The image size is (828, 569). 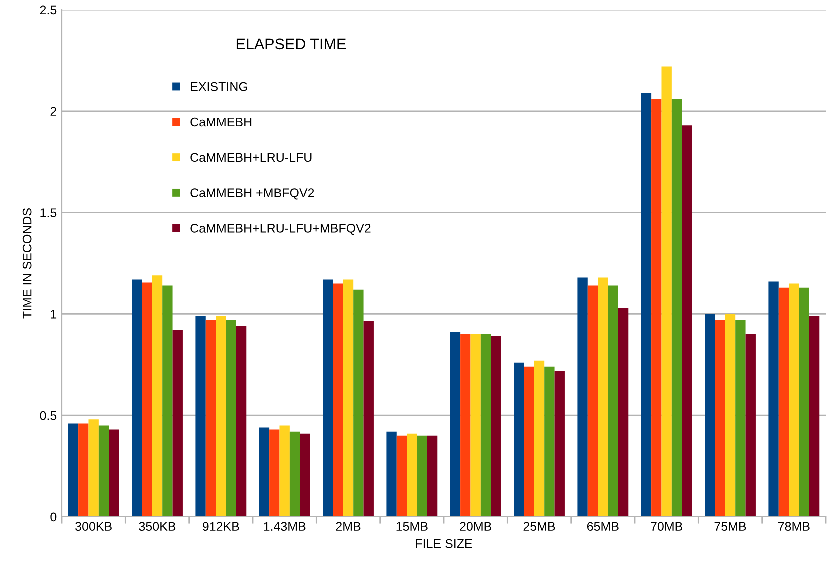 What do you see at coordinates (53, 111) in the screenshot?
I see `y-tick-label: 2` at bounding box center [53, 111].